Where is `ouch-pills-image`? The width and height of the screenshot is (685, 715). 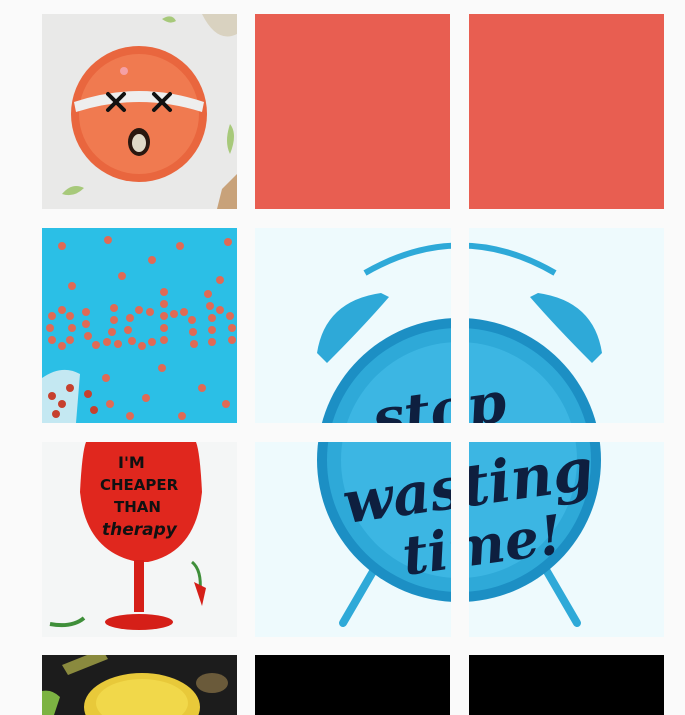
ouch-pills-image is located at coordinates (139, 325).